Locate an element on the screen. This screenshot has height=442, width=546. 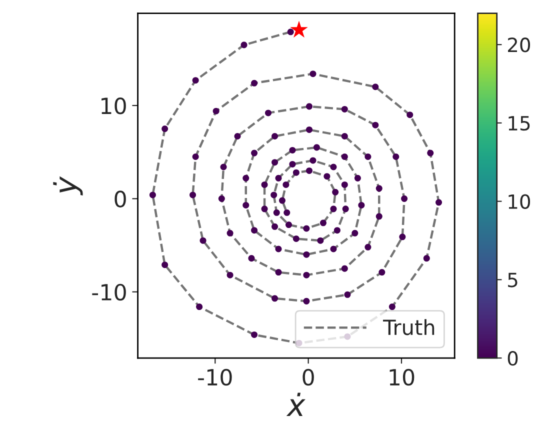
color-bar-label: 15 is located at coordinates (519, 123).